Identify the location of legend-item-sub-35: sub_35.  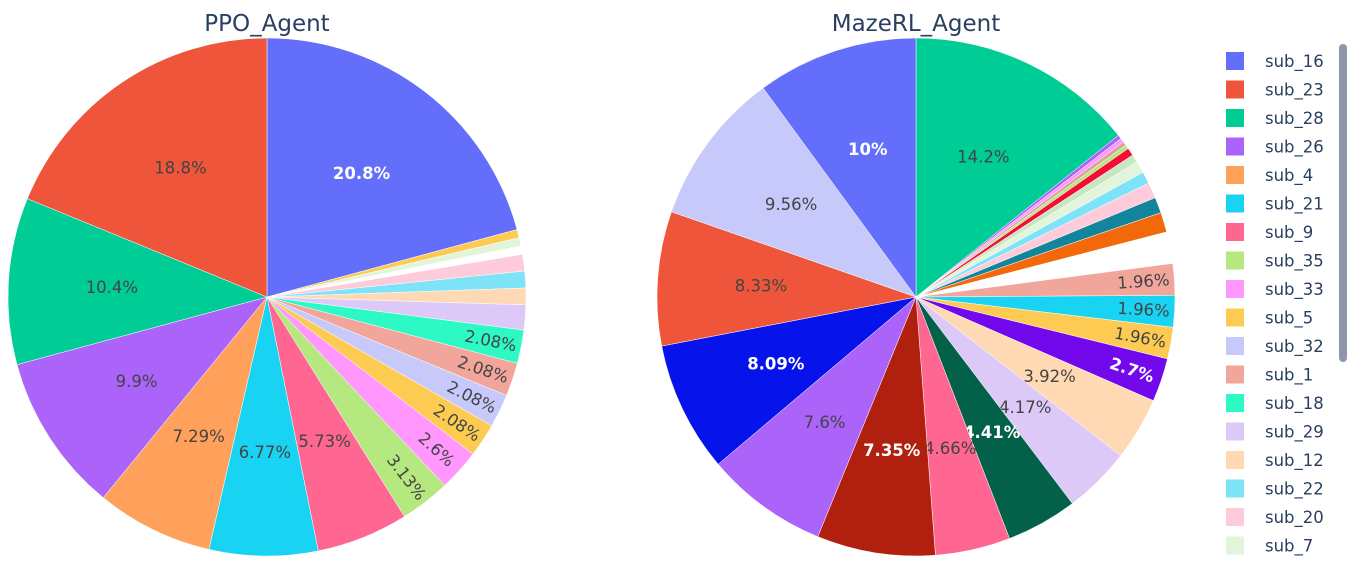
(1275, 261).